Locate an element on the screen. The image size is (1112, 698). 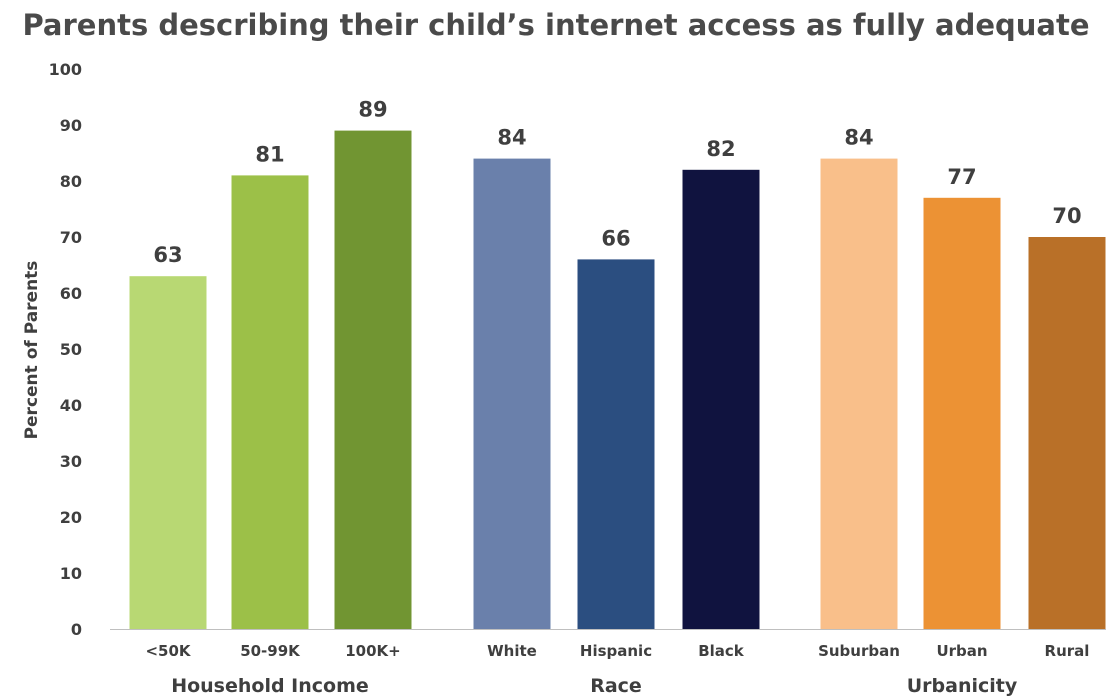
group-label-race: Race is located at coordinates (616, 686).